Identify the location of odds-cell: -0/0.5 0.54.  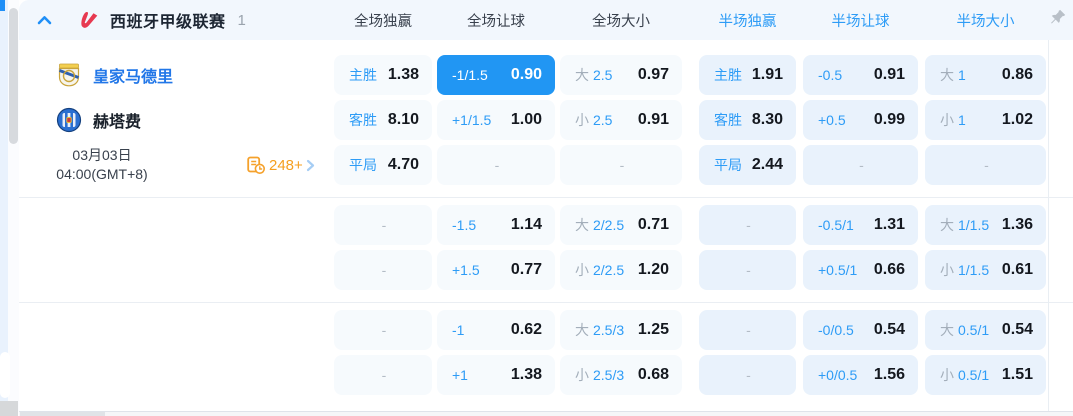
(860, 330).